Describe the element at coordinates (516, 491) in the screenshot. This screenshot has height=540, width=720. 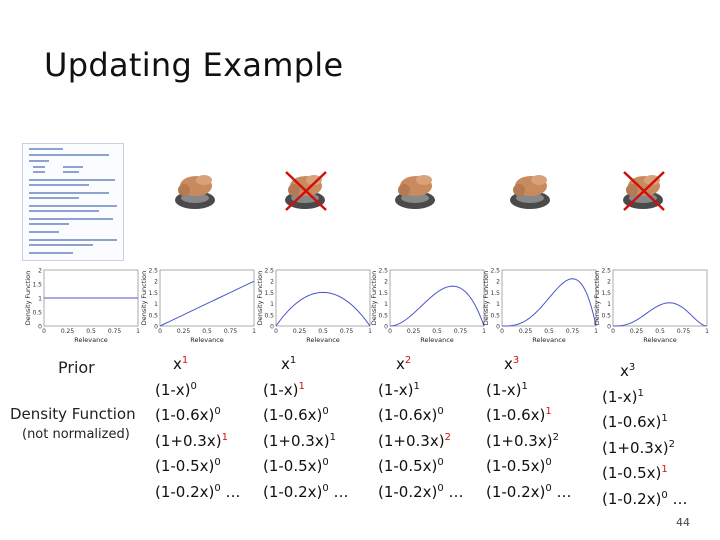
I see `factor-base: (1-0.2x)` at that location.